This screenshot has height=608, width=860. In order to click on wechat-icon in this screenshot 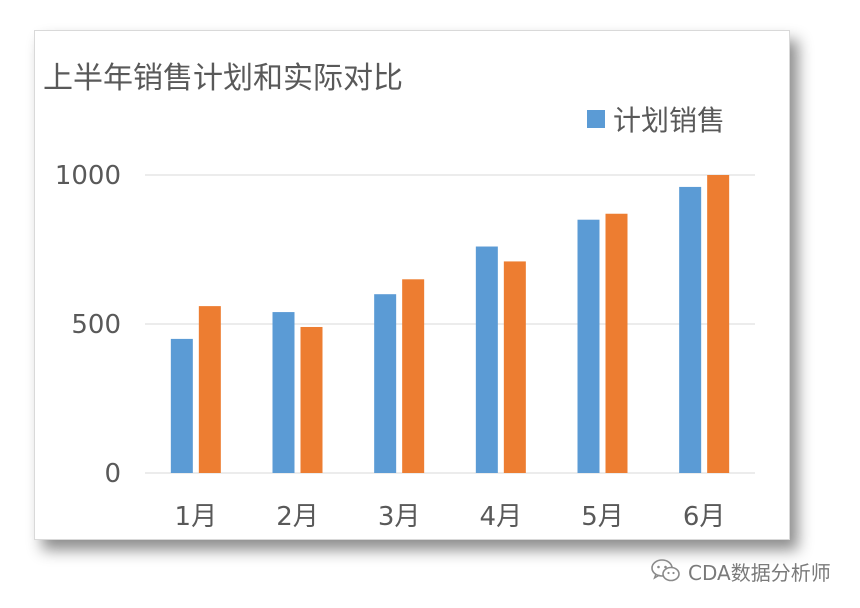, I will do `click(665, 570)`.